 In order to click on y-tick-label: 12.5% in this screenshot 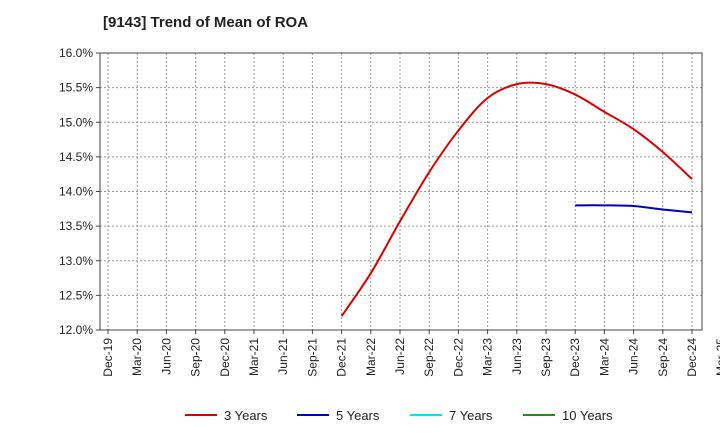, I will do `click(76, 295)`.